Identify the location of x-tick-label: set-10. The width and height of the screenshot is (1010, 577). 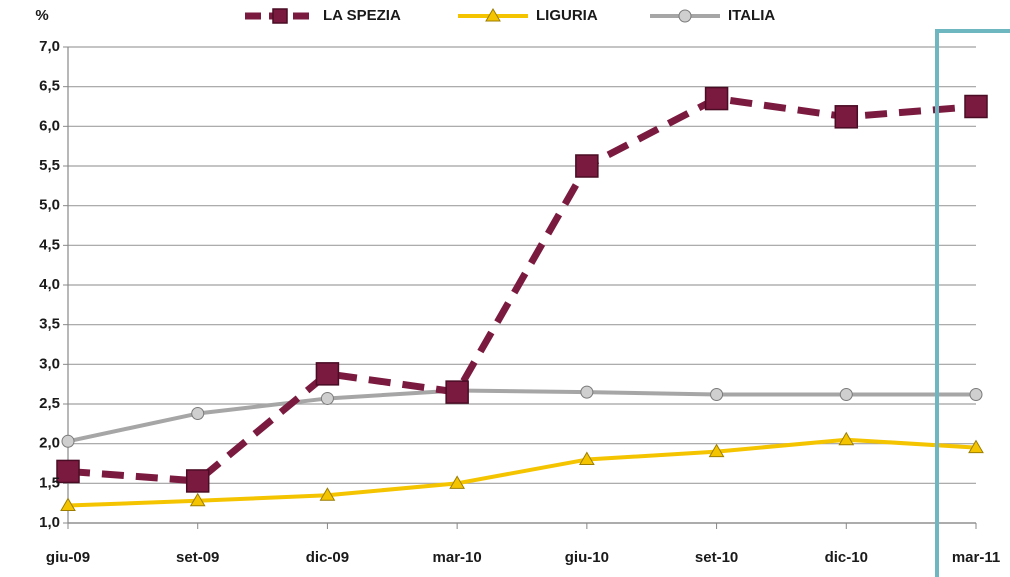
(716, 557).